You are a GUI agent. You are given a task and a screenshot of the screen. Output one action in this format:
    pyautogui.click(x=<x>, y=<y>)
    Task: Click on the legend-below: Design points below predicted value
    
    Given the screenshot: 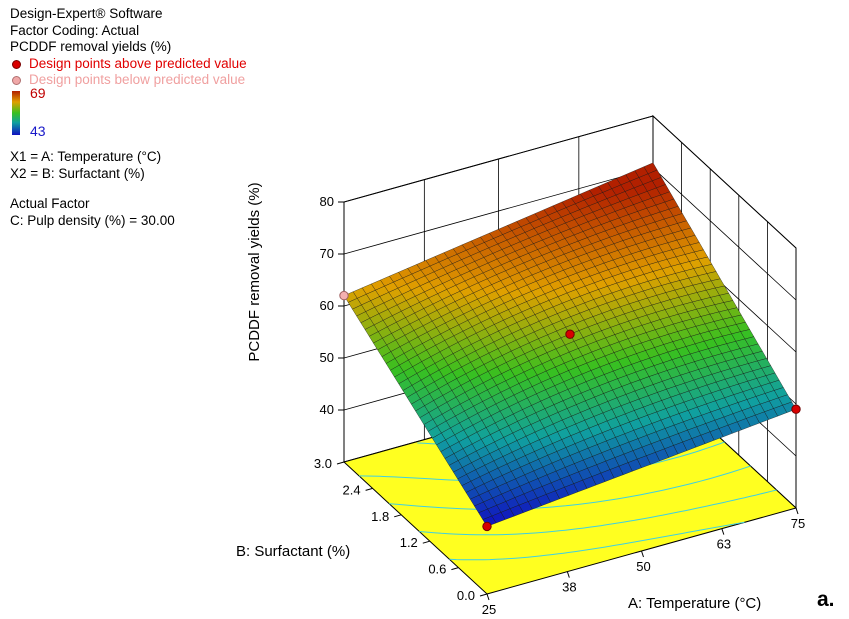 What is the action you would take?
    pyautogui.click(x=128, y=80)
    